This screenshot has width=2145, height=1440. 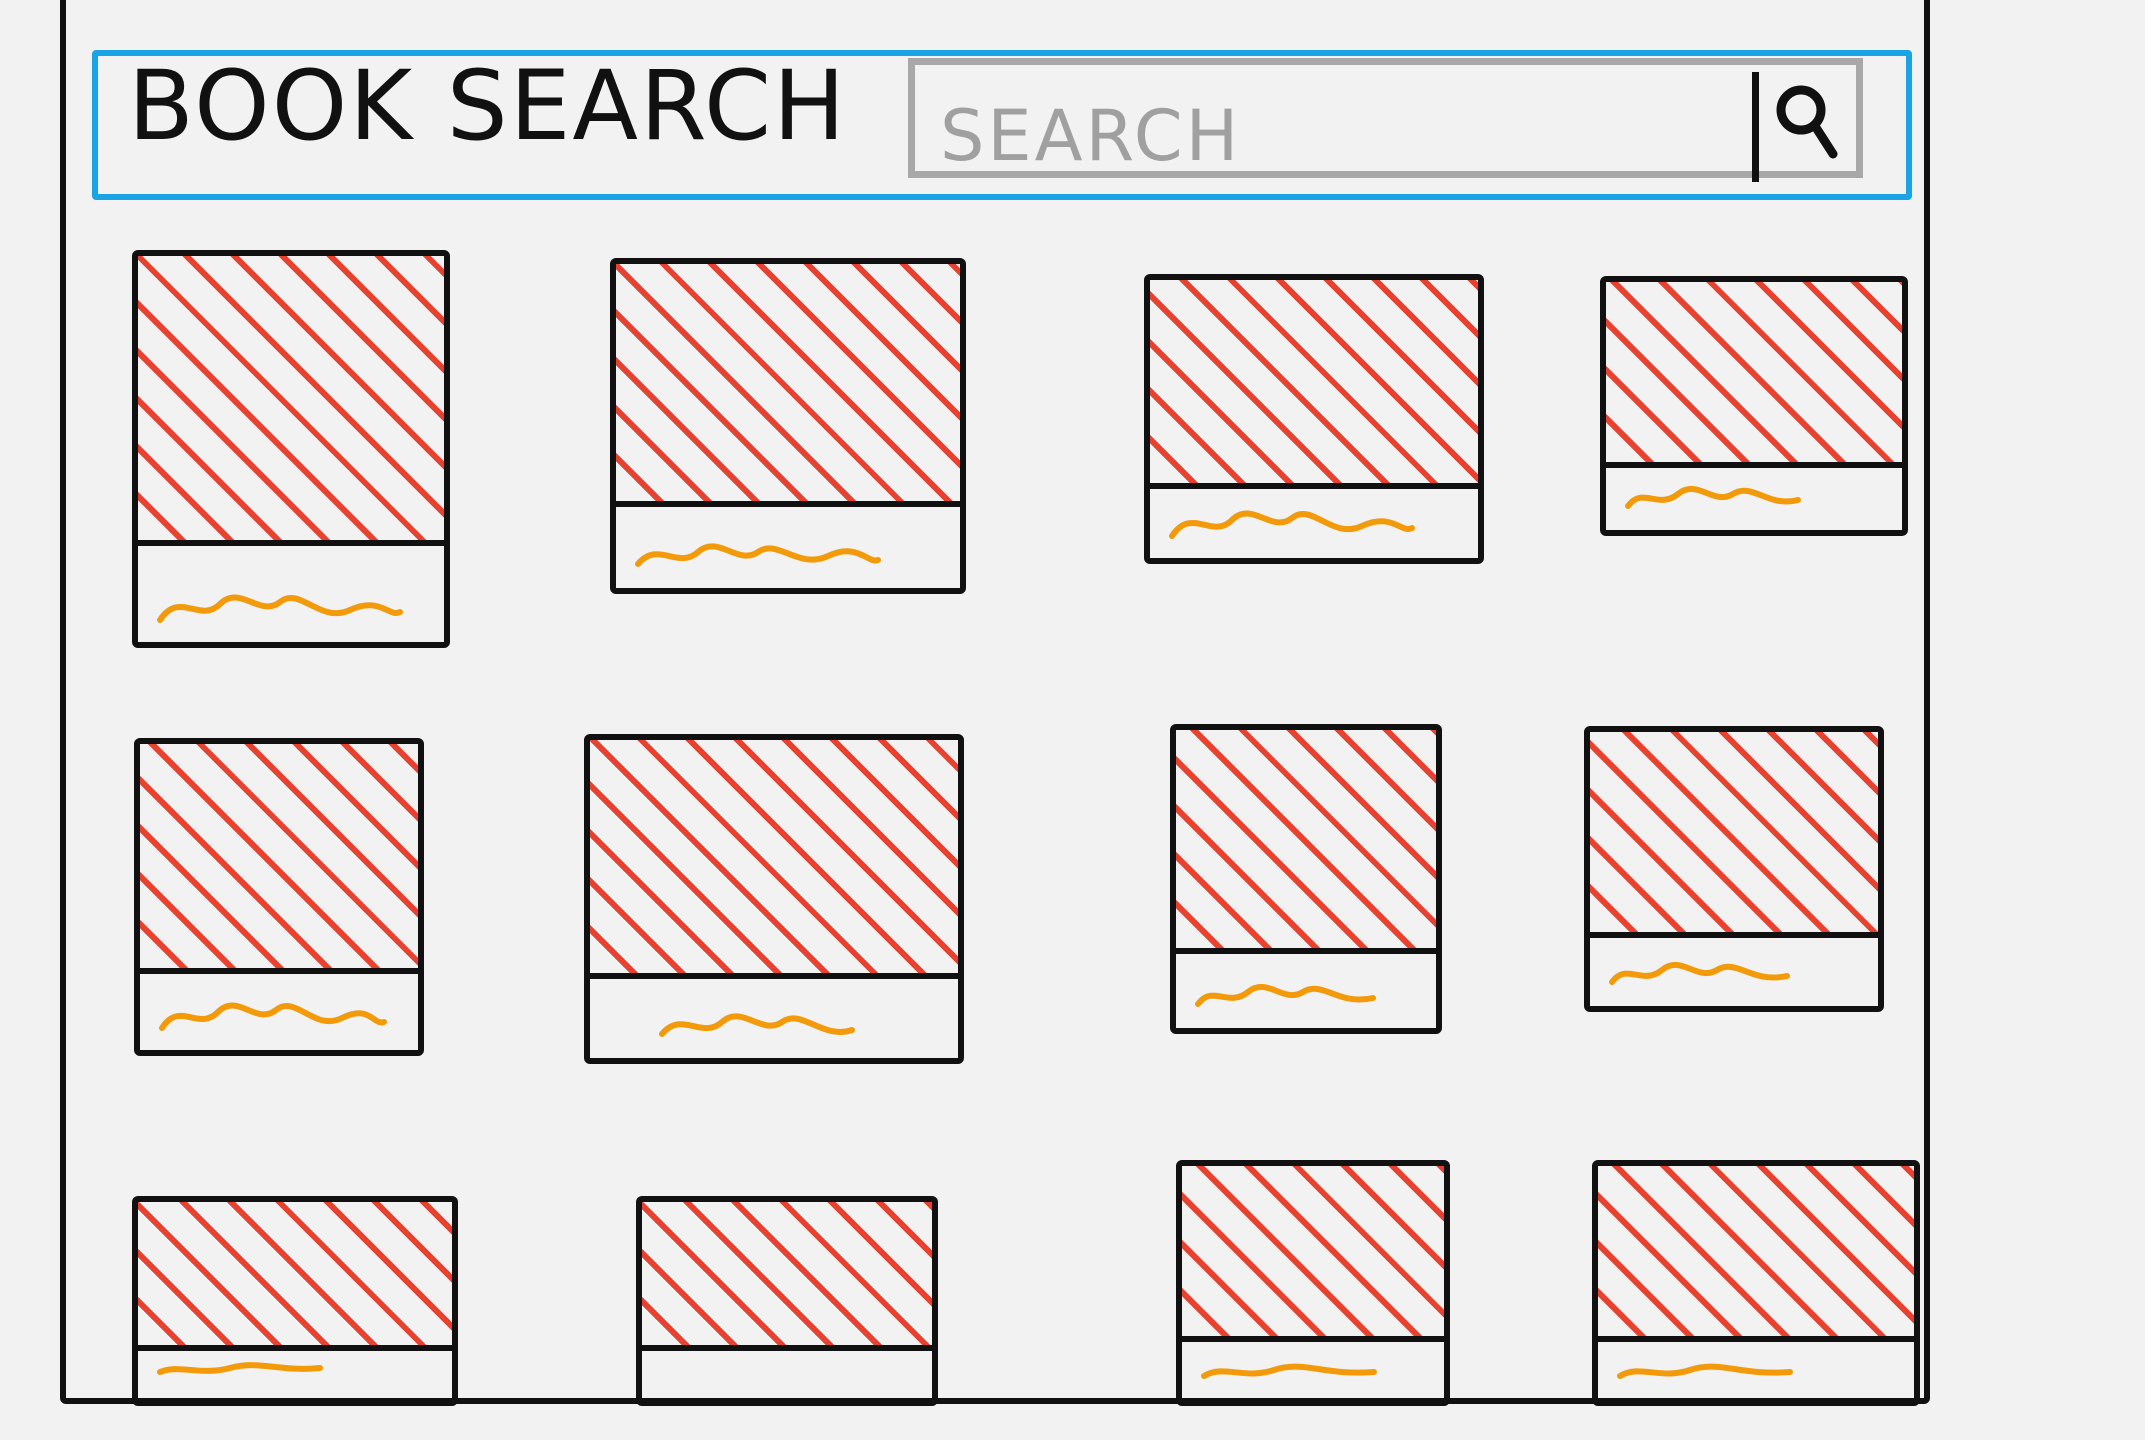 I want to click on page-title: BOOK SEARCH, so click(x=488, y=106).